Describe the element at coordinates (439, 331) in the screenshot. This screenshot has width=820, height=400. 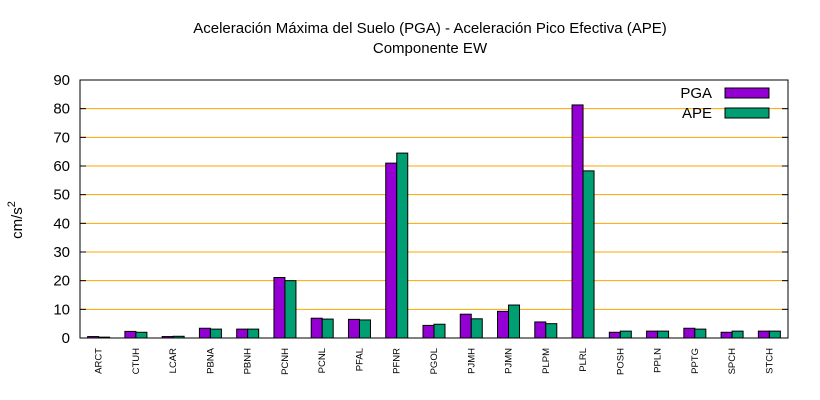
I see `bar-ape-pgol` at that location.